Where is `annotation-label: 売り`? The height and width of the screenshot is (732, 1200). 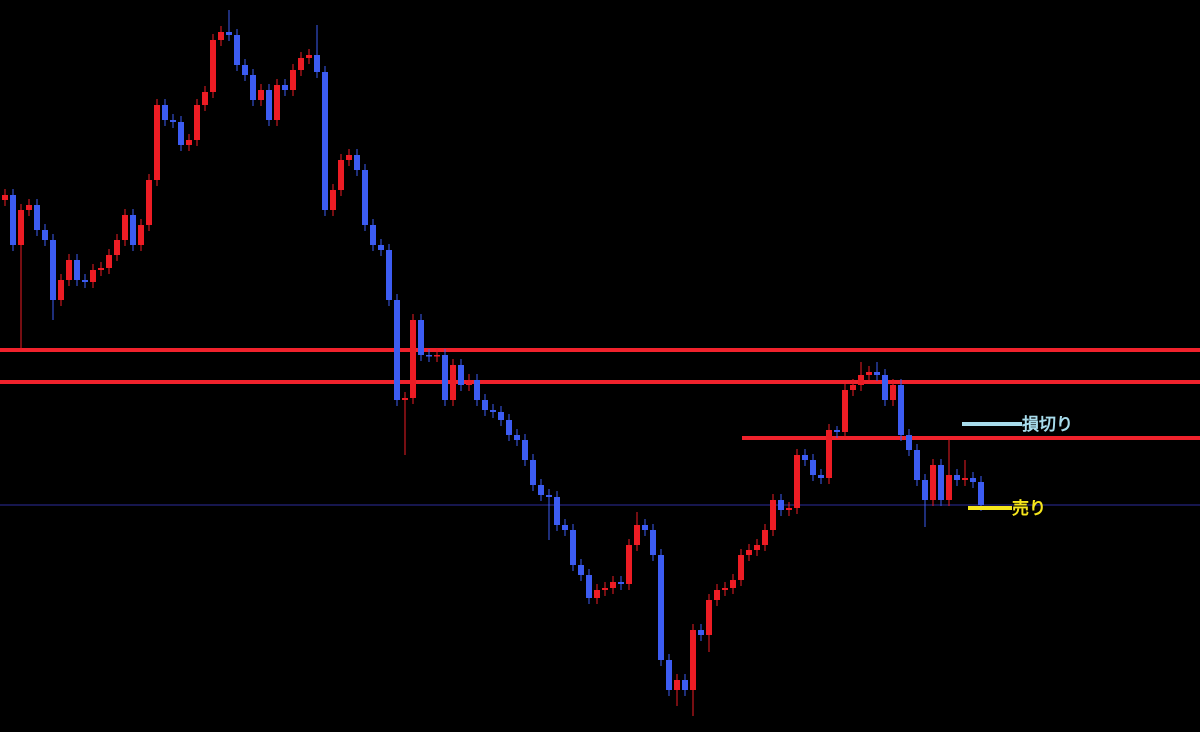
annotation-label: 売り is located at coordinates (1029, 508).